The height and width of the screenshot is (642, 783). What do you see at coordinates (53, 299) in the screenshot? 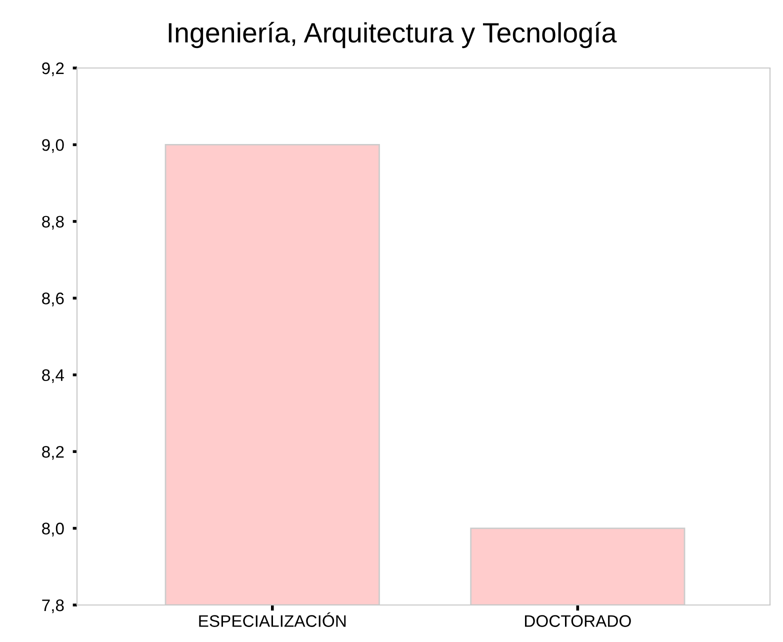
I see `y-tick-label: 8,6` at bounding box center [53, 299].